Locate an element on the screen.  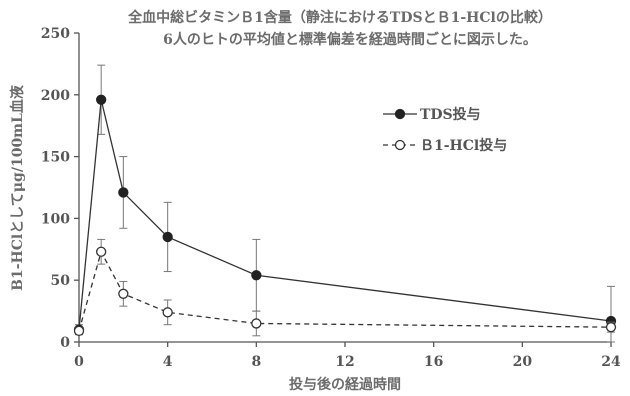
x-tick-label: 24 is located at coordinates (611, 362).